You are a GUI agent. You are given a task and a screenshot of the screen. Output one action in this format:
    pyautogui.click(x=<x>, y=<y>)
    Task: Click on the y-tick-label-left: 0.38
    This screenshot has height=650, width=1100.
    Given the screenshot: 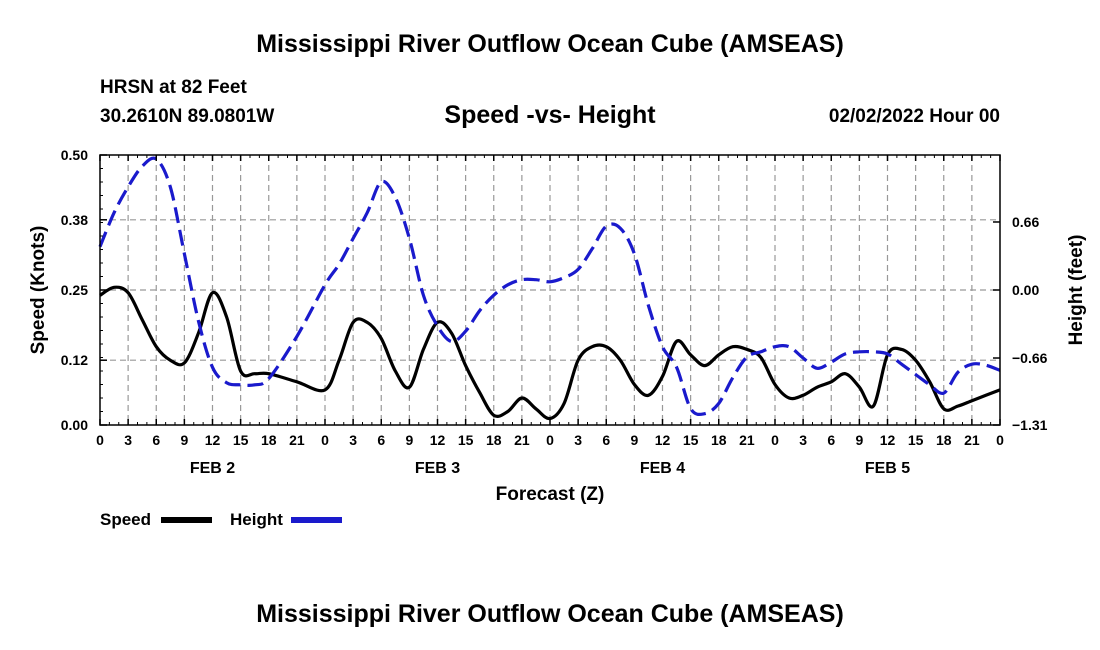 What is the action you would take?
    pyautogui.click(x=74, y=220)
    